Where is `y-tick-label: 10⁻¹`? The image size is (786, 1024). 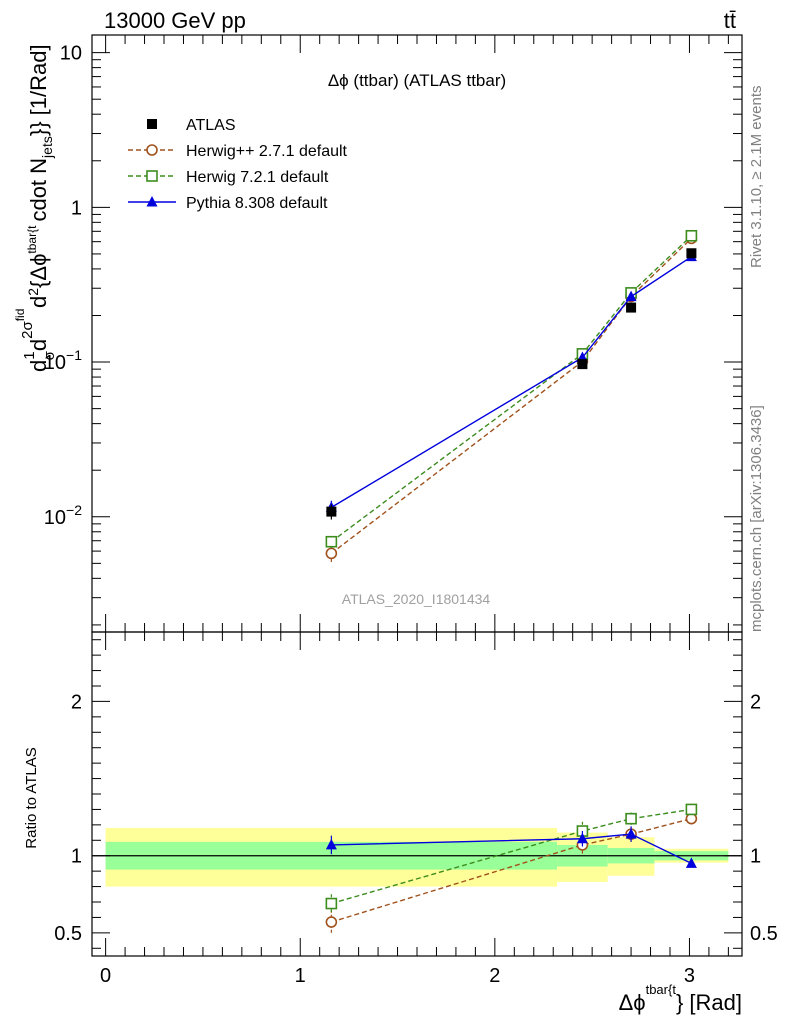 y-tick-label: 10⁻¹ is located at coordinates (63, 360).